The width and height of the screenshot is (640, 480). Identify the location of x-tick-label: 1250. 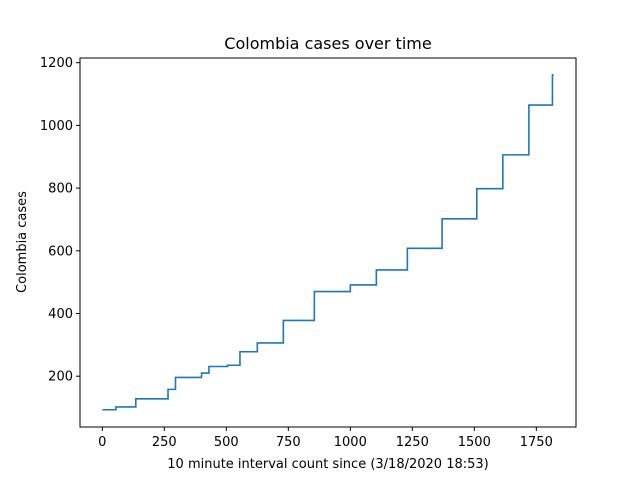
(412, 442).